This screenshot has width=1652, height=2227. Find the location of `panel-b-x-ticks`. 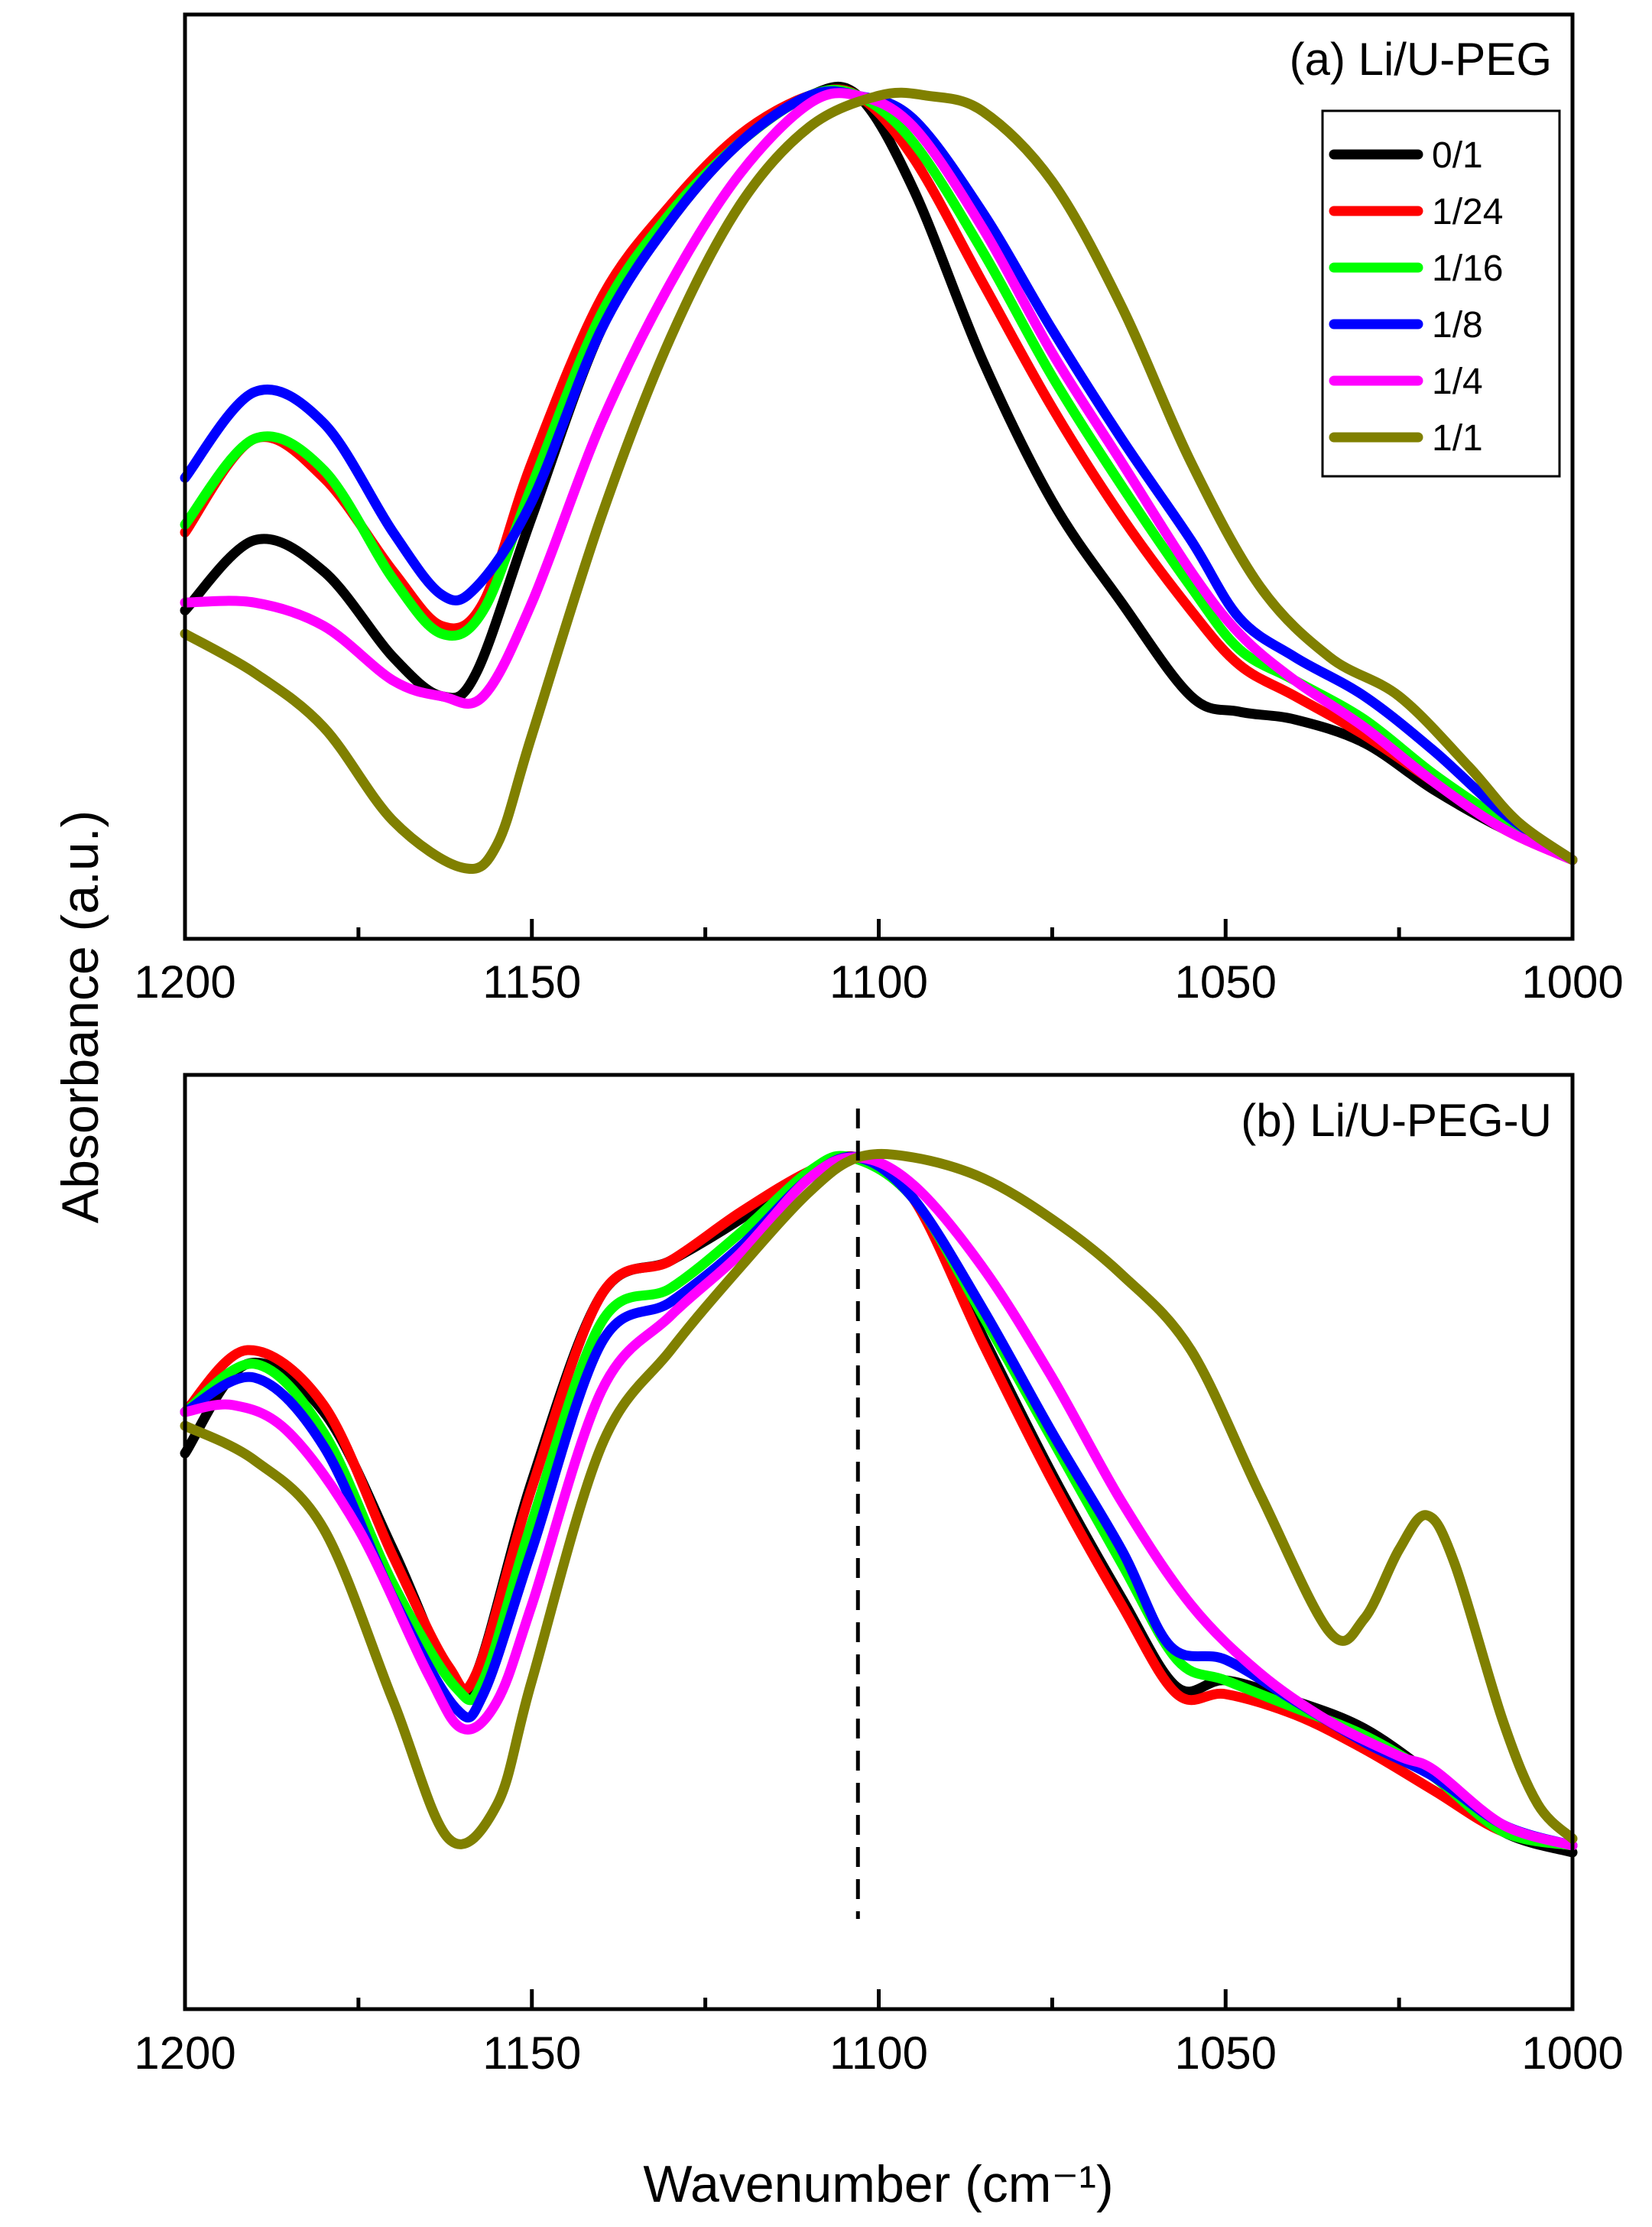

panel-b-x-ticks is located at coordinates (879, 1999).